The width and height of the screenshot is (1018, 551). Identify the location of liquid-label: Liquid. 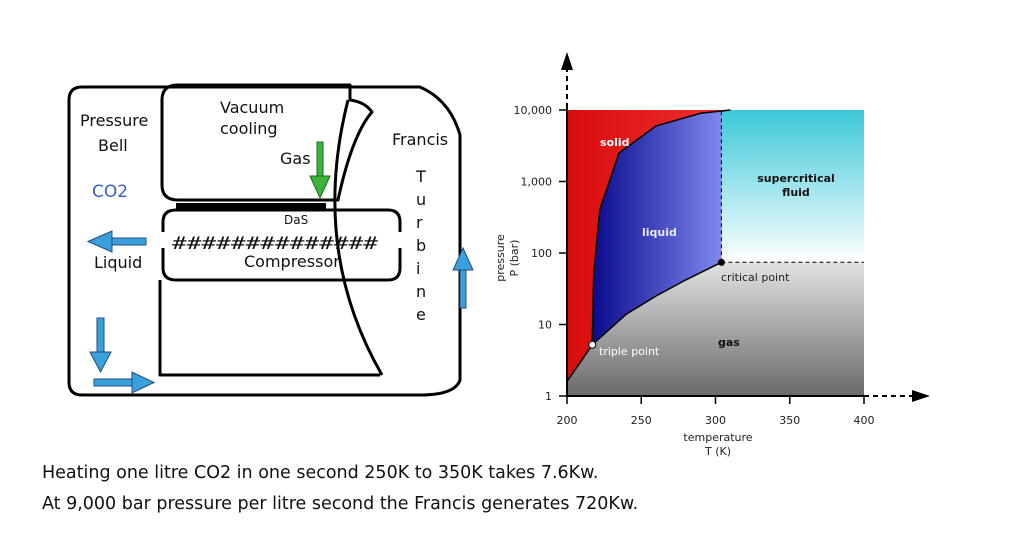
(118, 262).